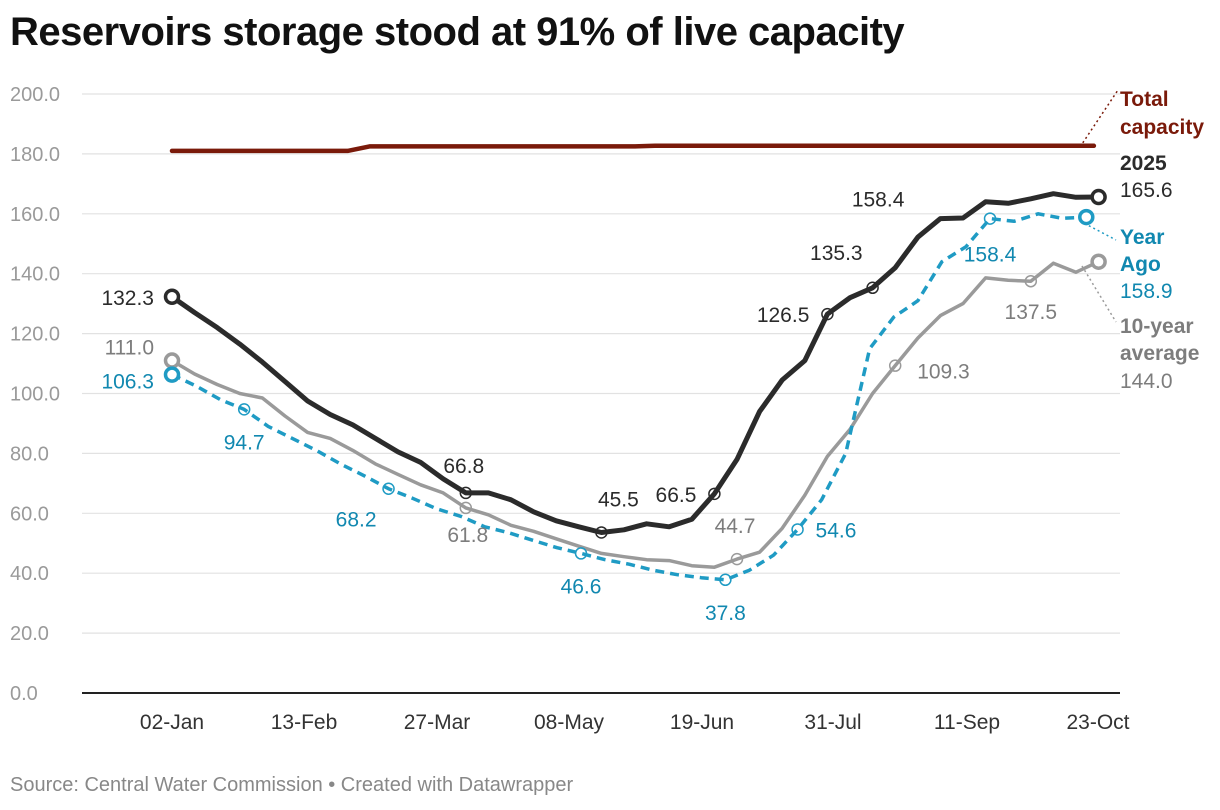 This screenshot has width=1220, height=810. I want to click on data-label-avg: 44.7, so click(735, 526).